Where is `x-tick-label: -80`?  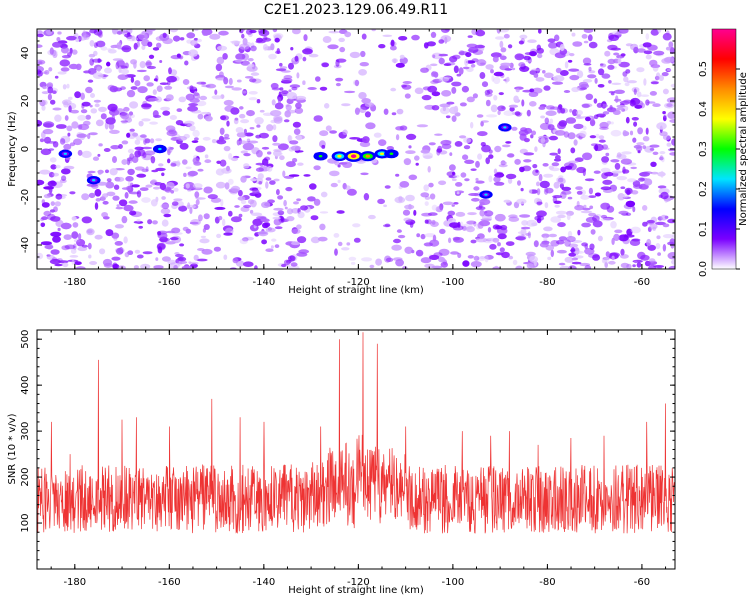 x-tick-label: -80 is located at coordinates (547, 582).